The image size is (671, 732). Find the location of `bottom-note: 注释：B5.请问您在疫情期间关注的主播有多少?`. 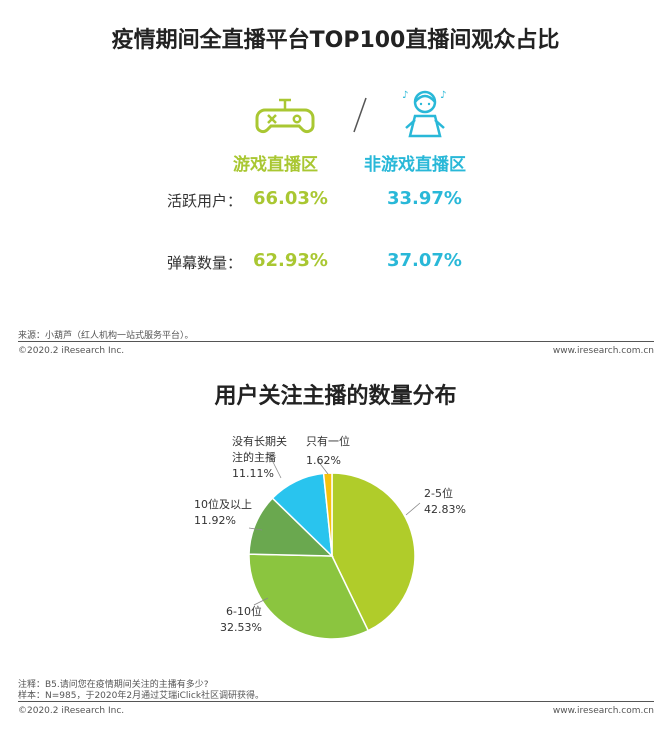

bottom-note: 注释：B5.请问您在疫情期间关注的主播有多少? is located at coordinates (113, 685).